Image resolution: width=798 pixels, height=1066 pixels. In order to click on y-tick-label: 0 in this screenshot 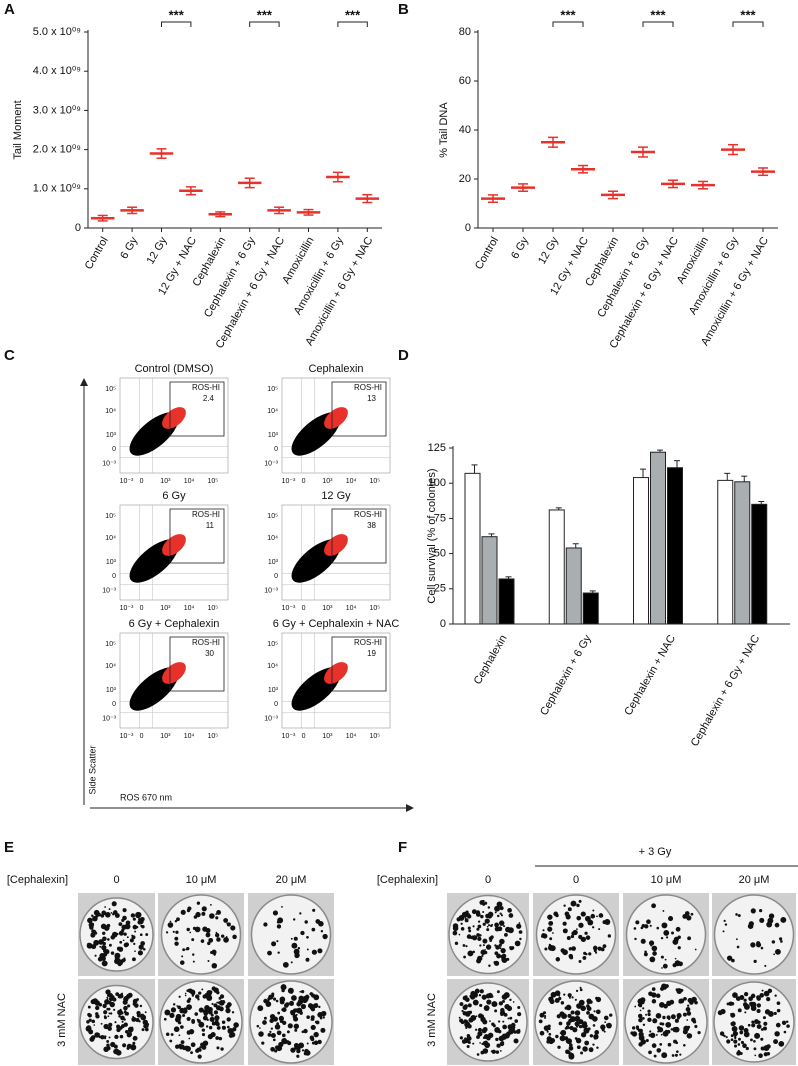, I will do `click(443, 624)`.